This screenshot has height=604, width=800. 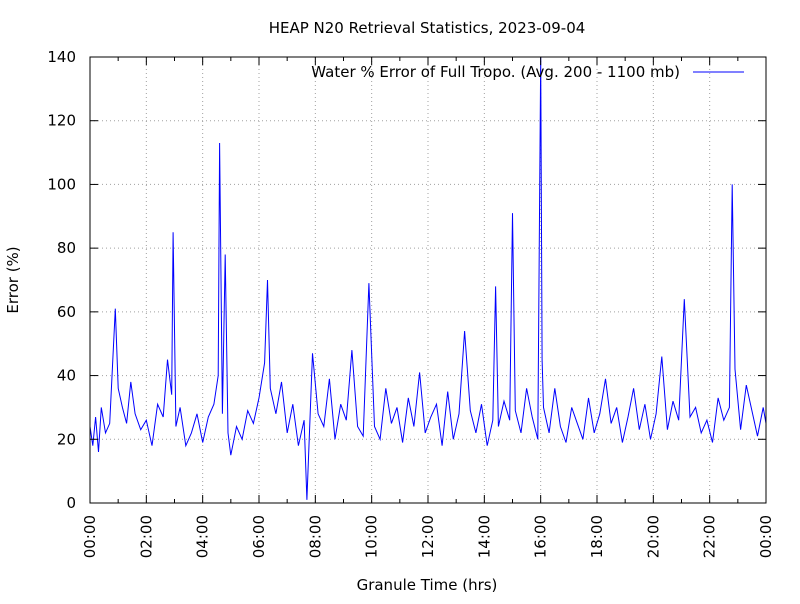 I want to click on y-tick-label: 100, so click(x=61, y=184).